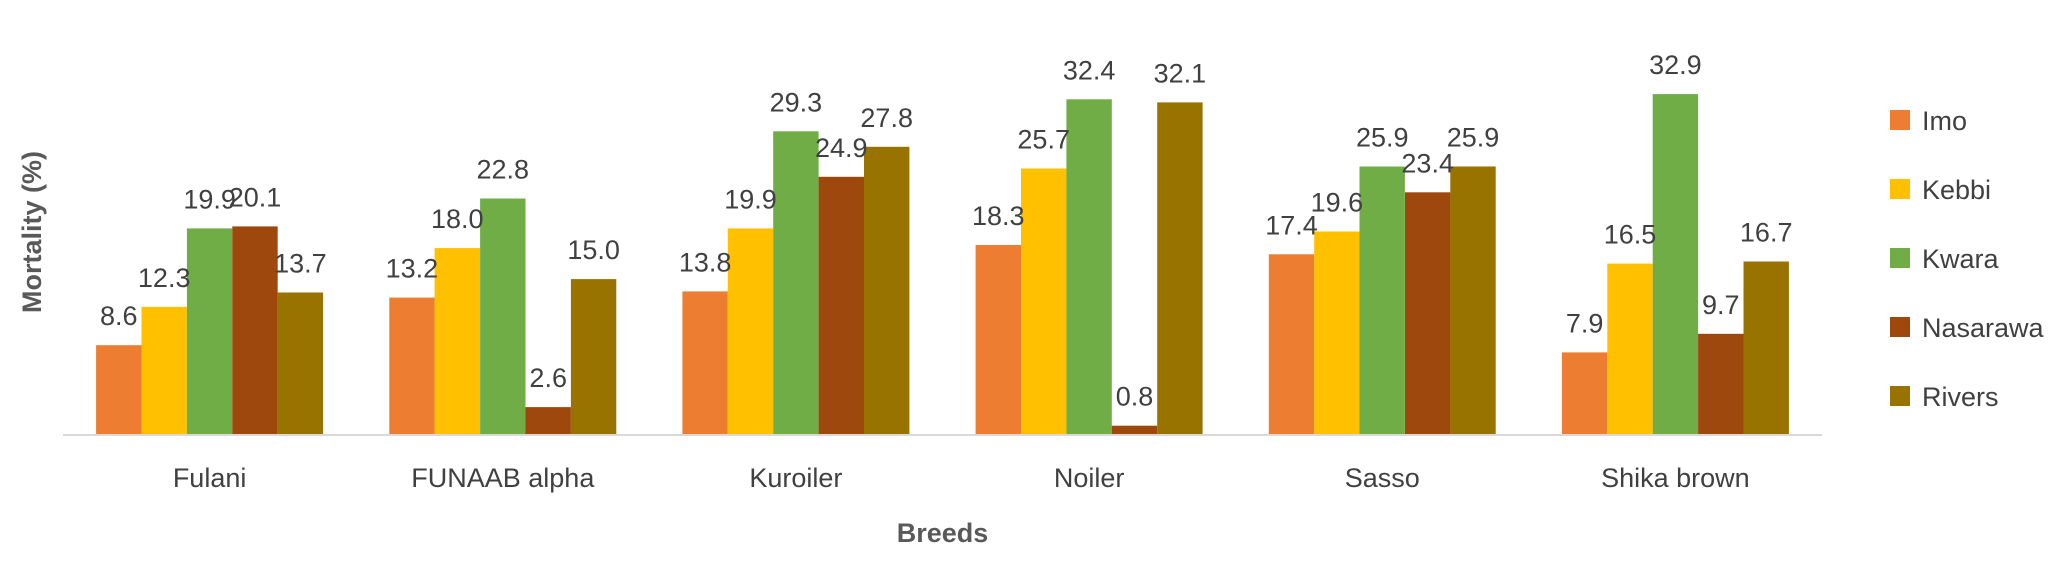 This screenshot has height=562, width=2067. Describe the element at coordinates (255, 330) in the screenshot. I see `bar-fulani-nasarawa` at that location.